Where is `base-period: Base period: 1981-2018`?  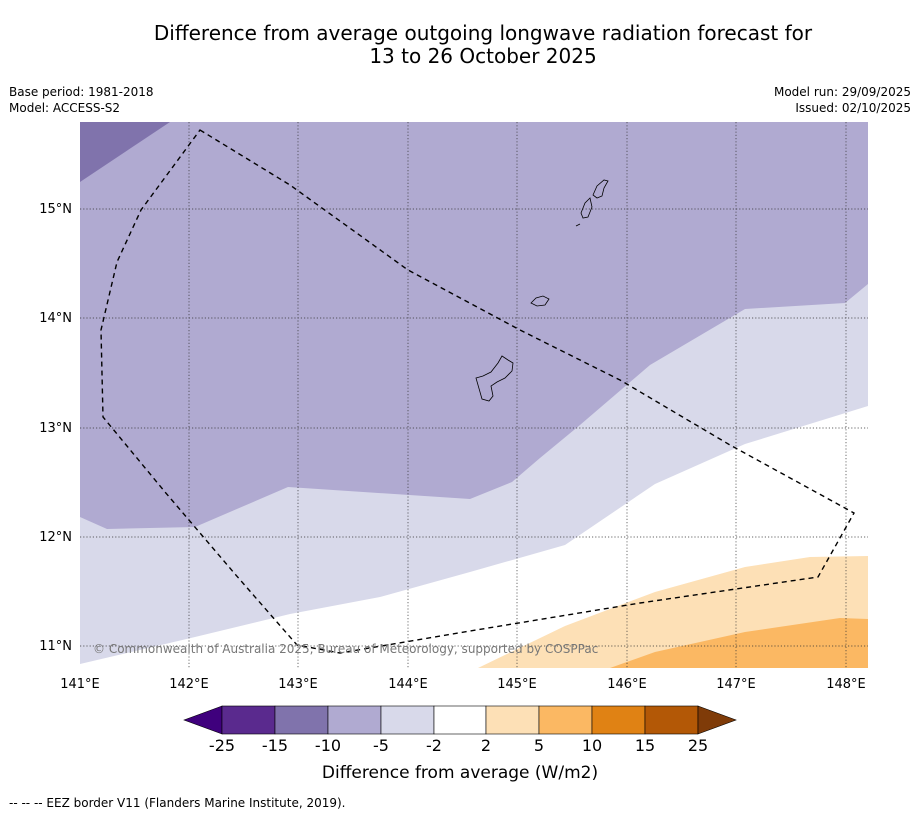 base-period: Base period: 1981-2018 is located at coordinates (81, 92).